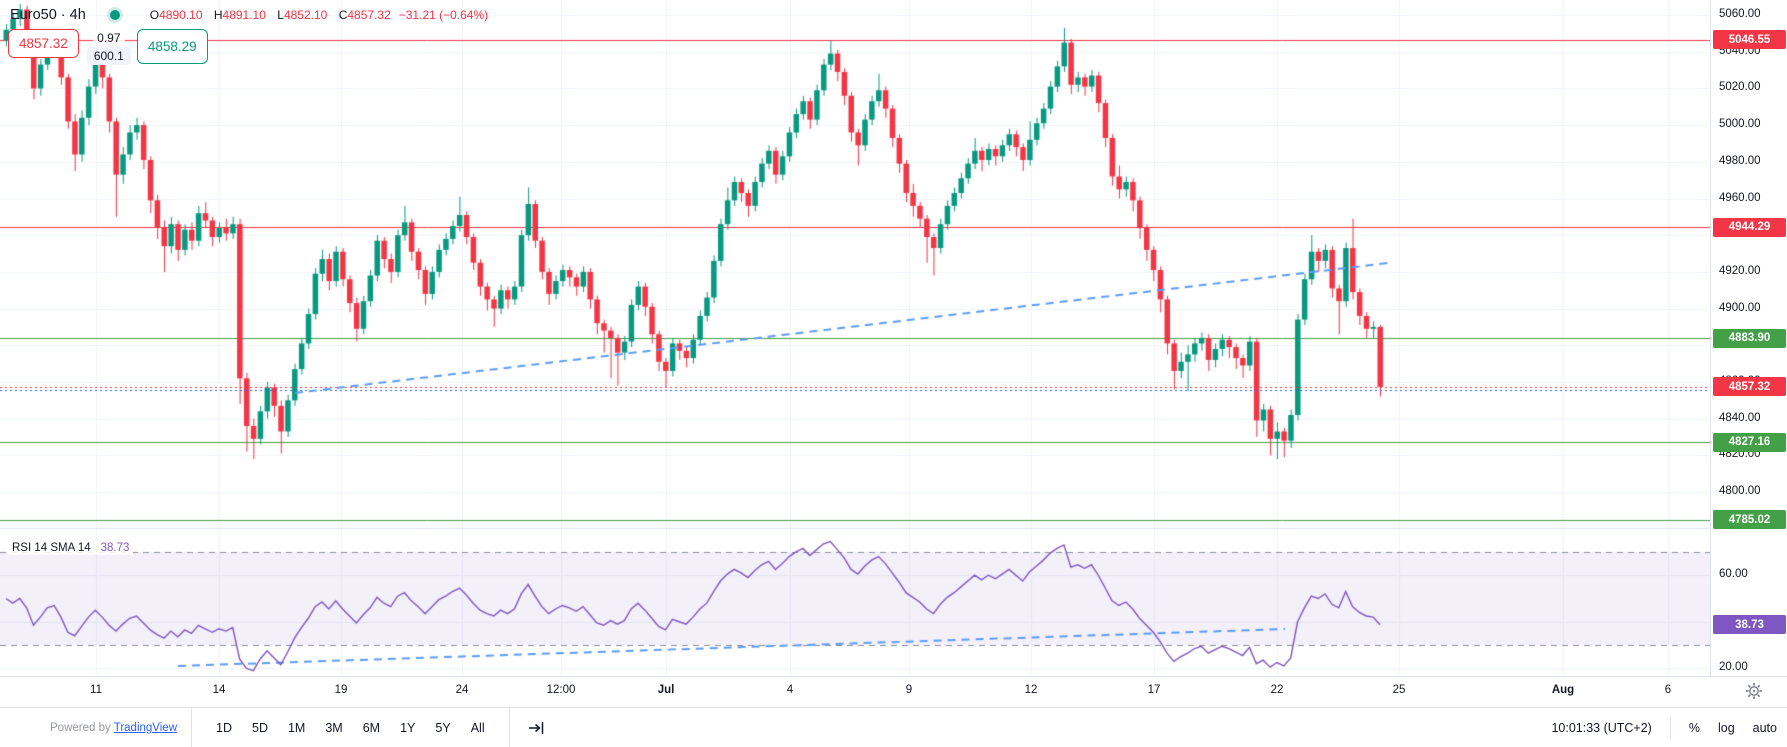 The image size is (1787, 747). I want to click on change-value: −31.21 (−0.64%), so click(443, 15).